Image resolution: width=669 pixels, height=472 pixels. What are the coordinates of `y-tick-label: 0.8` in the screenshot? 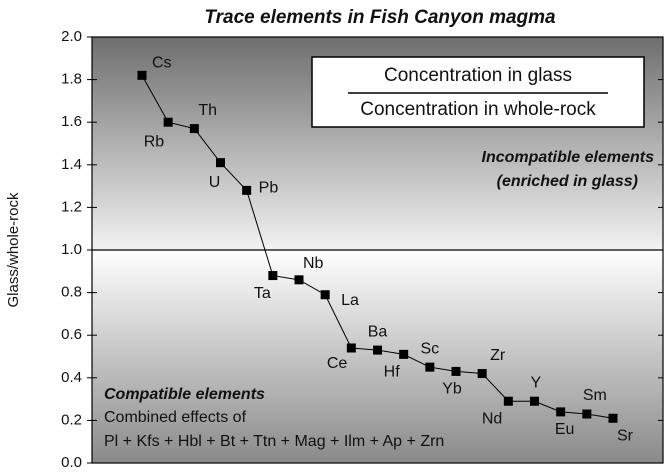 It's located at (71, 292).